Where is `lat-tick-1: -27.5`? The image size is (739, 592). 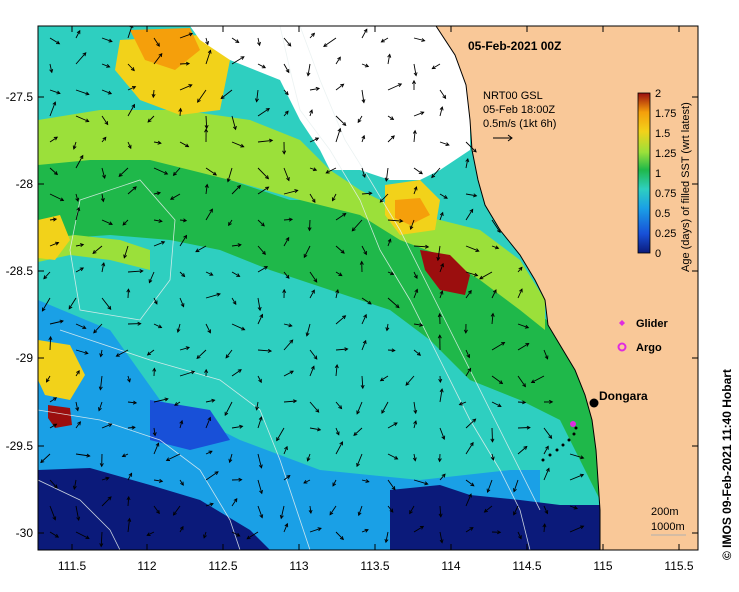 lat-tick-1: -27.5 is located at coordinates (352, 97).